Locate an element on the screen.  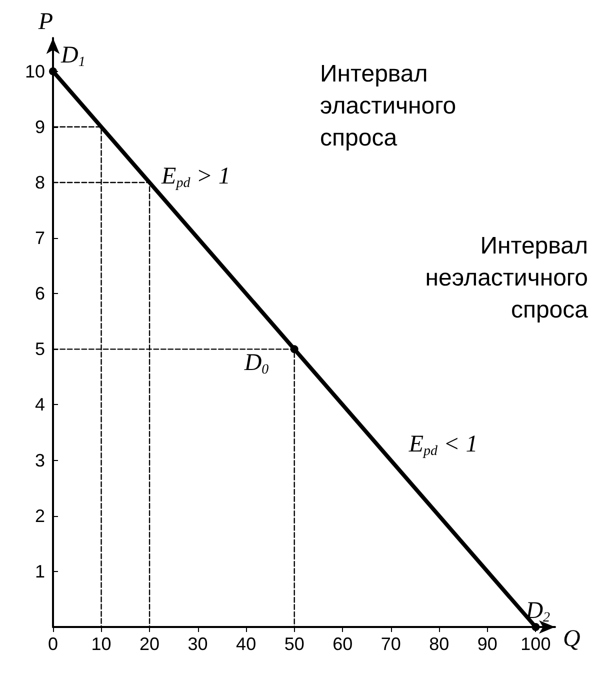
y-tick-label: 10 is located at coordinates (34, 71).